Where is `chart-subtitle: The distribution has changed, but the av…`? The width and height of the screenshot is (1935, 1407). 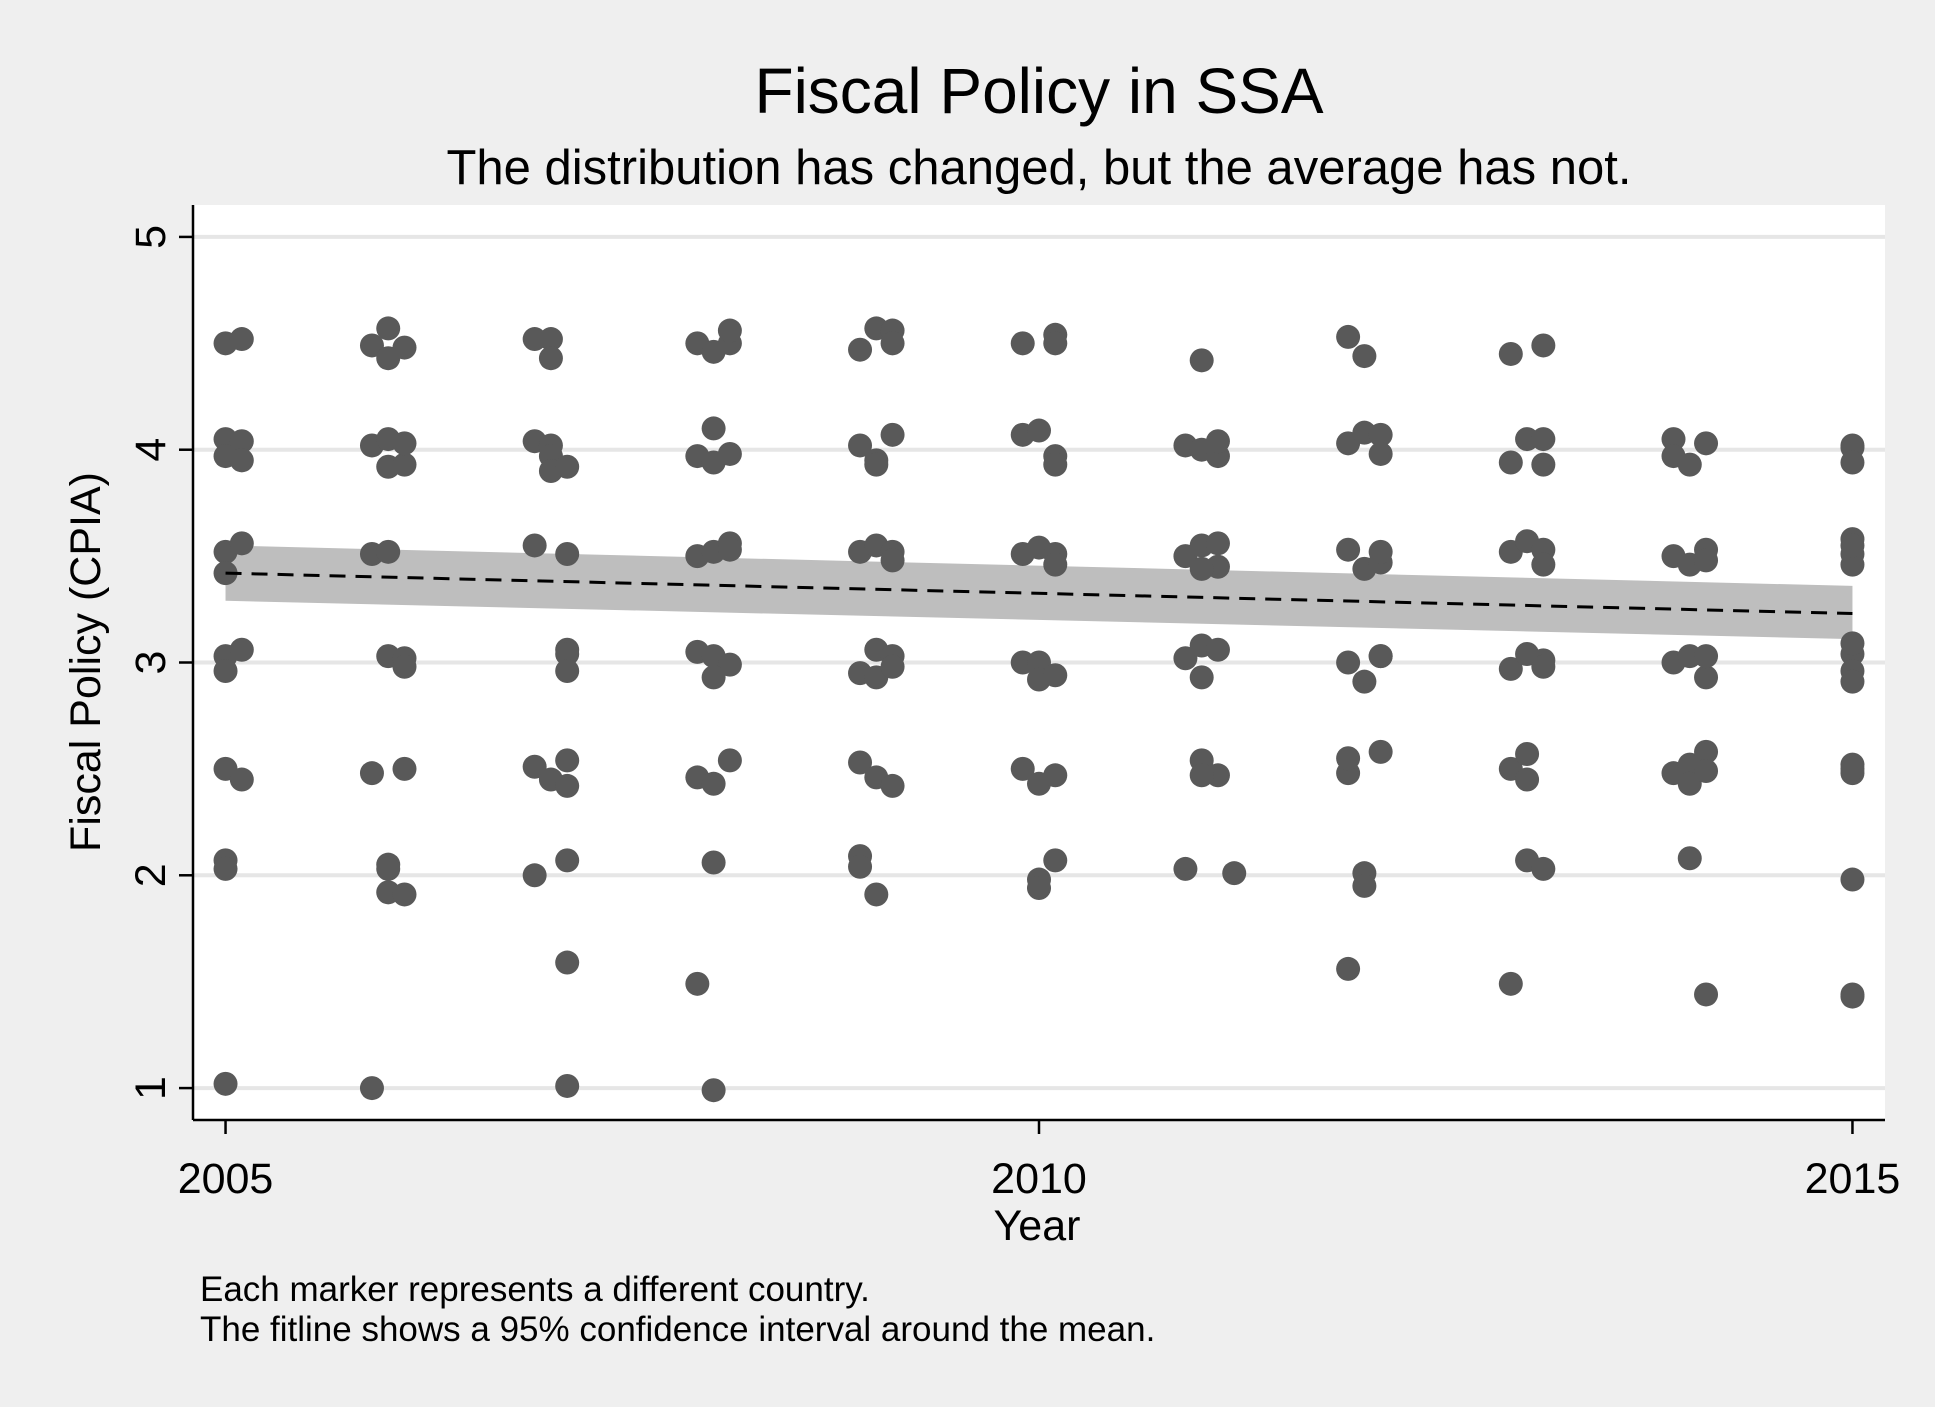
chart-subtitle: The distribution has changed, but the av… is located at coordinates (1039, 168).